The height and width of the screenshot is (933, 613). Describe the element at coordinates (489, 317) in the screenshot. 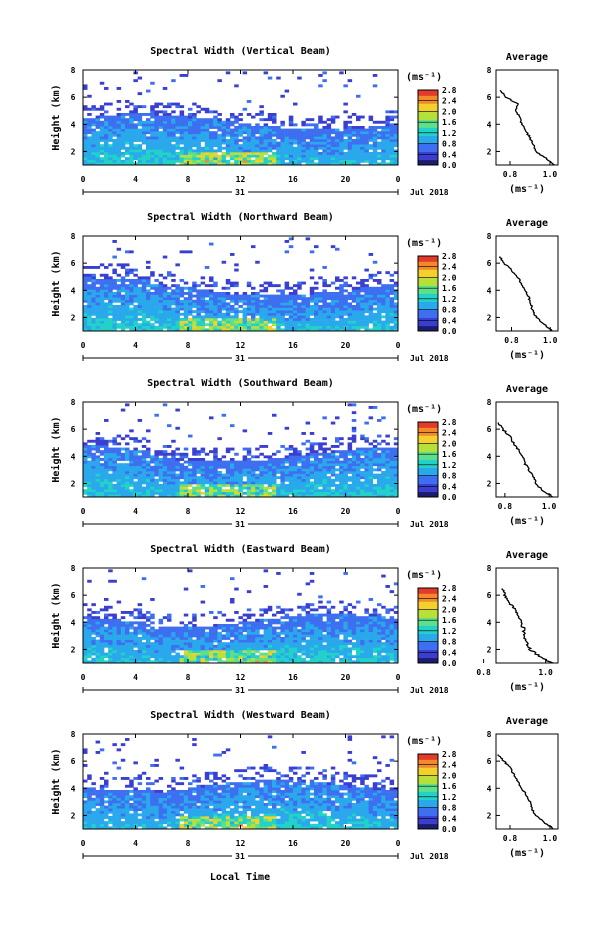

I see `profile-y-tick-label: 2` at that location.